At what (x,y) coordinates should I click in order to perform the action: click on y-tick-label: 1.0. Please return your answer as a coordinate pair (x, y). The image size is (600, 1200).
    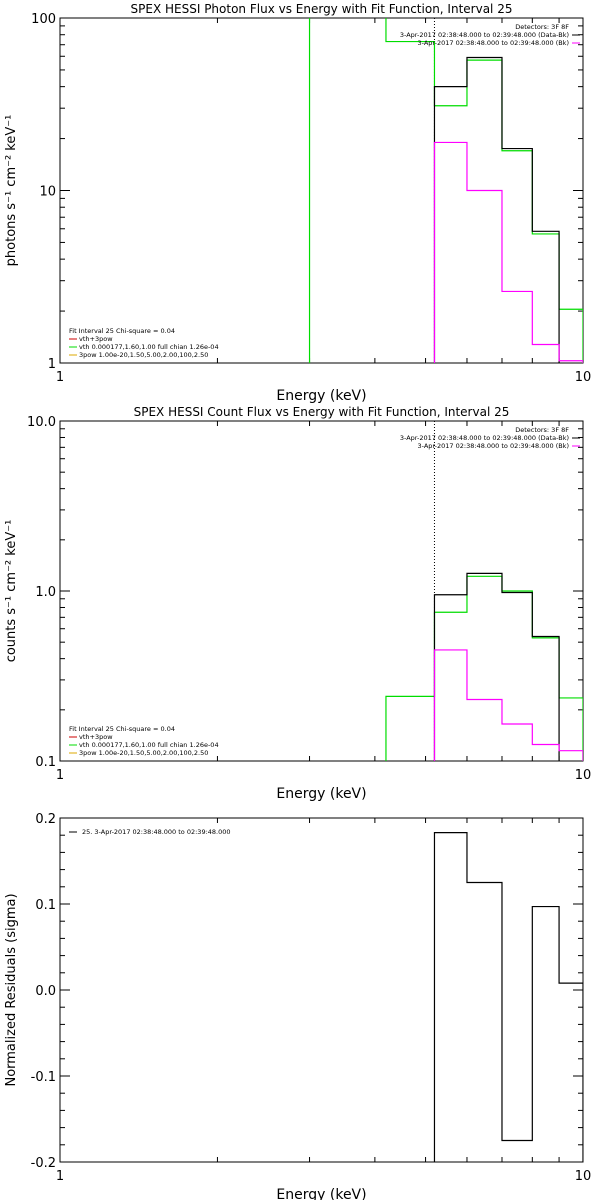
    Looking at the image, I should click on (45, 592).